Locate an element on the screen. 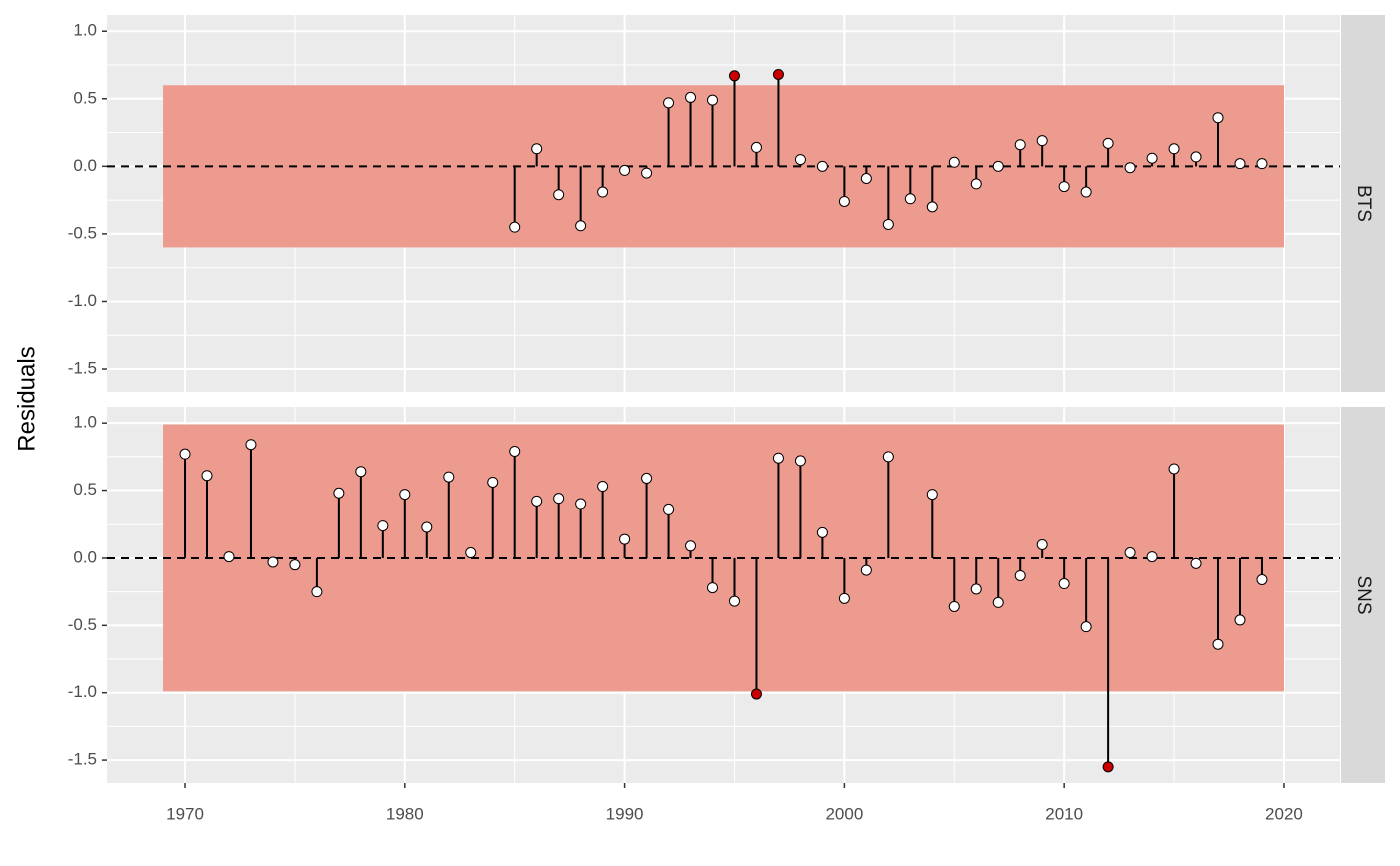 This screenshot has width=1400, height=866. strip-label: SNS is located at coordinates (1363, 594).